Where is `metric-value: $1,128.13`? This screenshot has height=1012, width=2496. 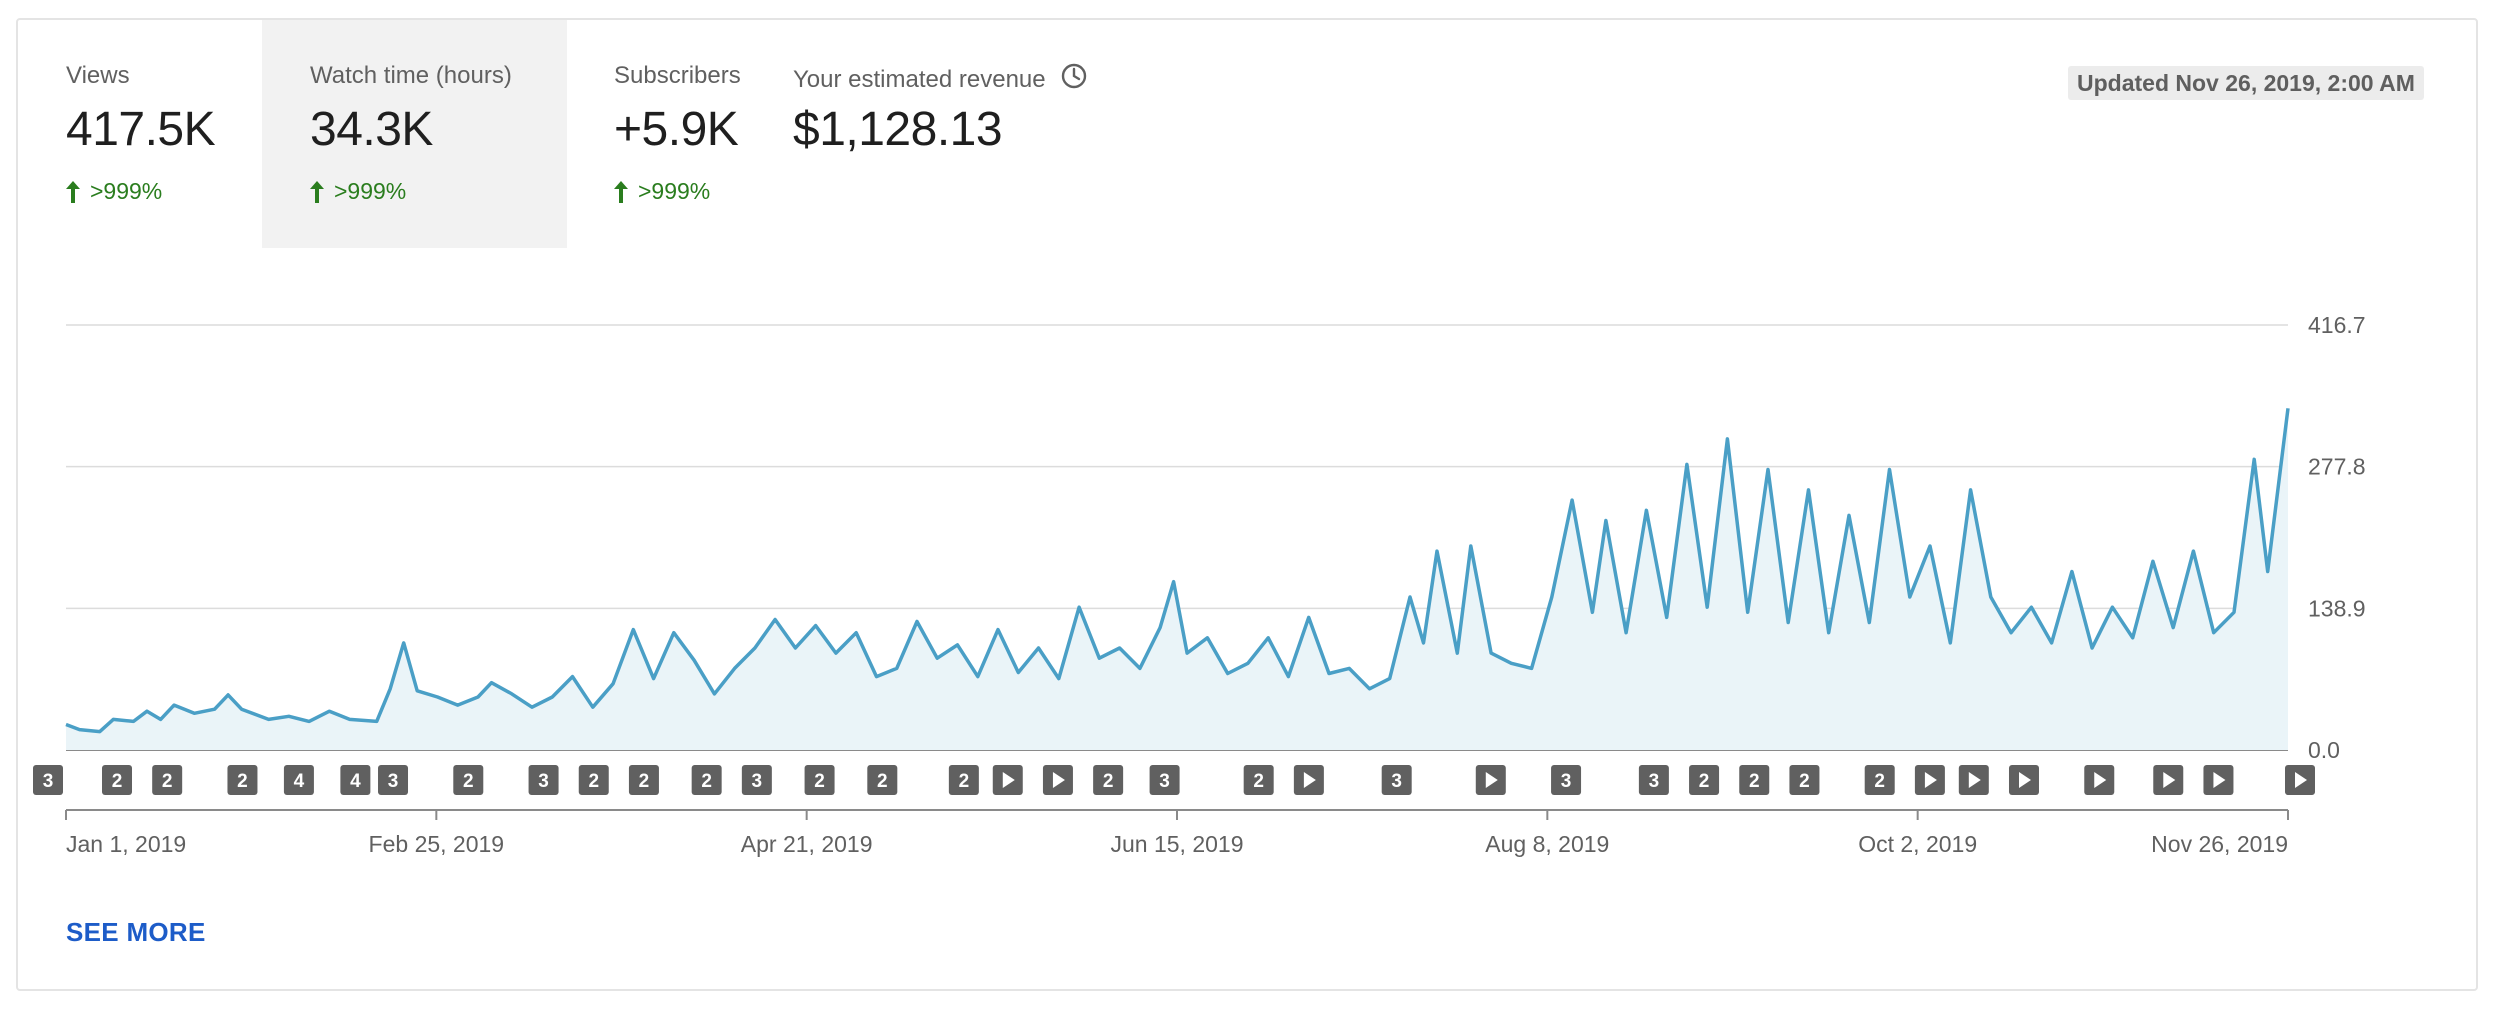
metric-value: $1,128.13 is located at coordinates (898, 129).